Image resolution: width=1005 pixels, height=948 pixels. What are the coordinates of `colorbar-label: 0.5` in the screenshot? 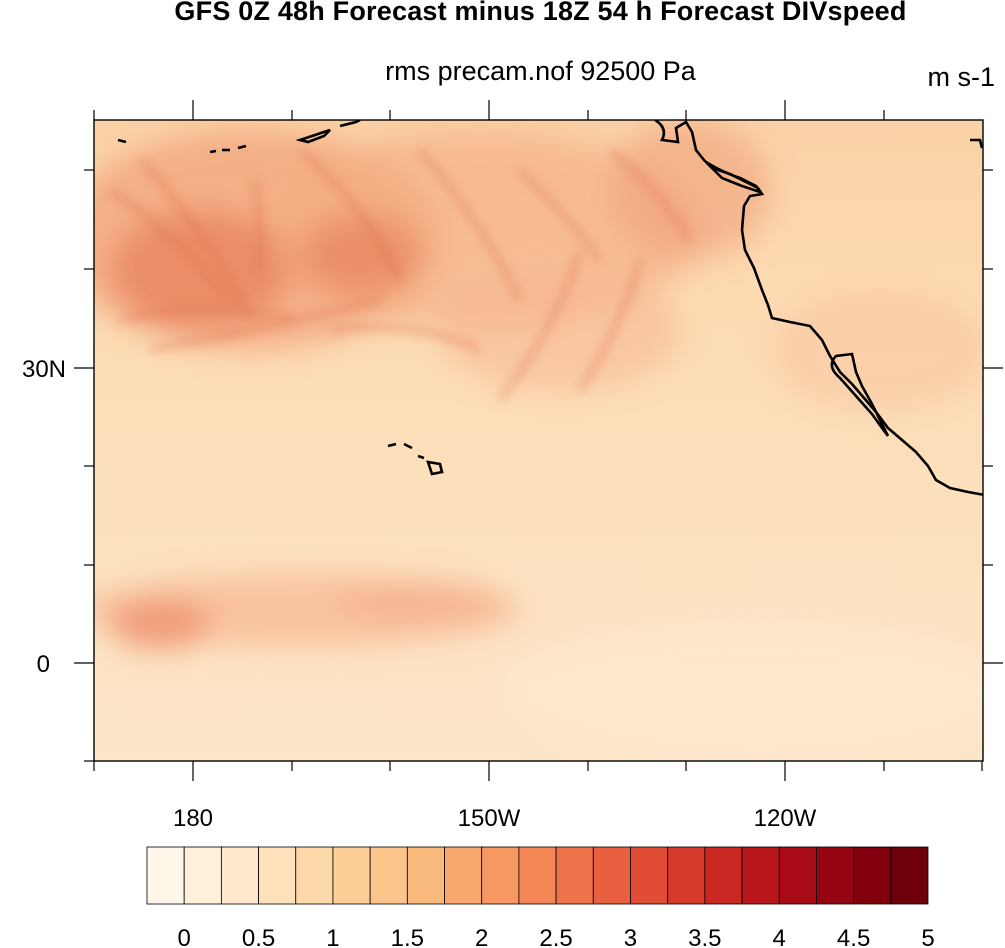 It's located at (258, 936).